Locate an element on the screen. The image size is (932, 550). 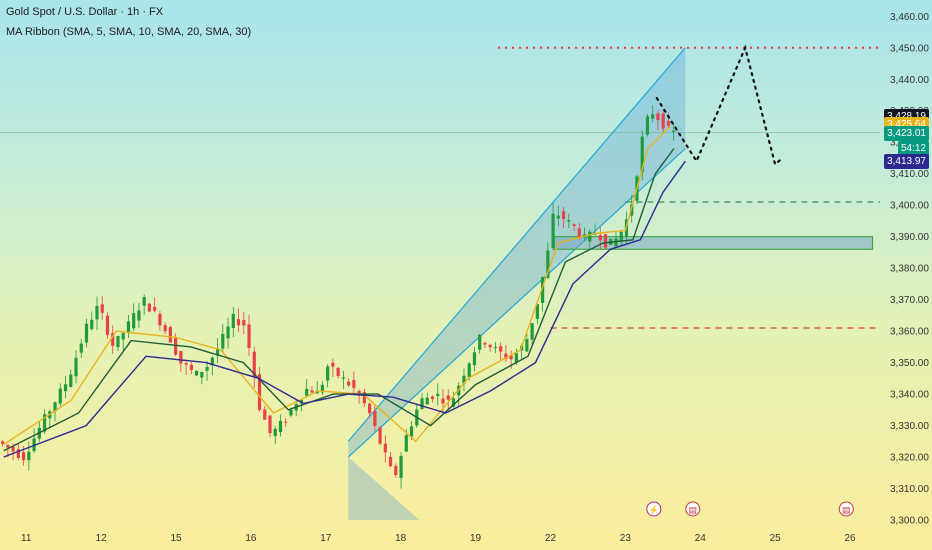
event-glyph-icon: ▤ is located at coordinates (846, 510).